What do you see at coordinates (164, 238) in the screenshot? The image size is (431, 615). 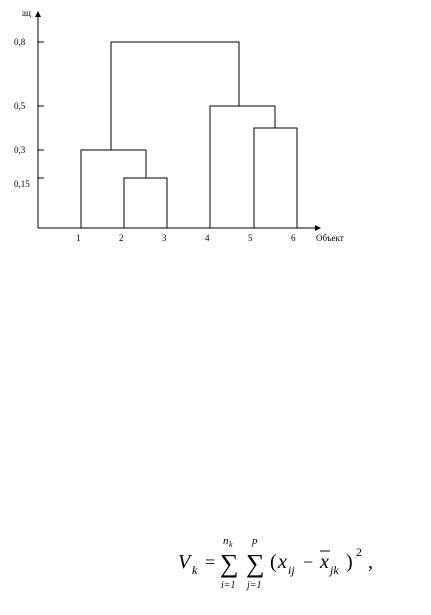 I see `object-label: 3` at bounding box center [164, 238].